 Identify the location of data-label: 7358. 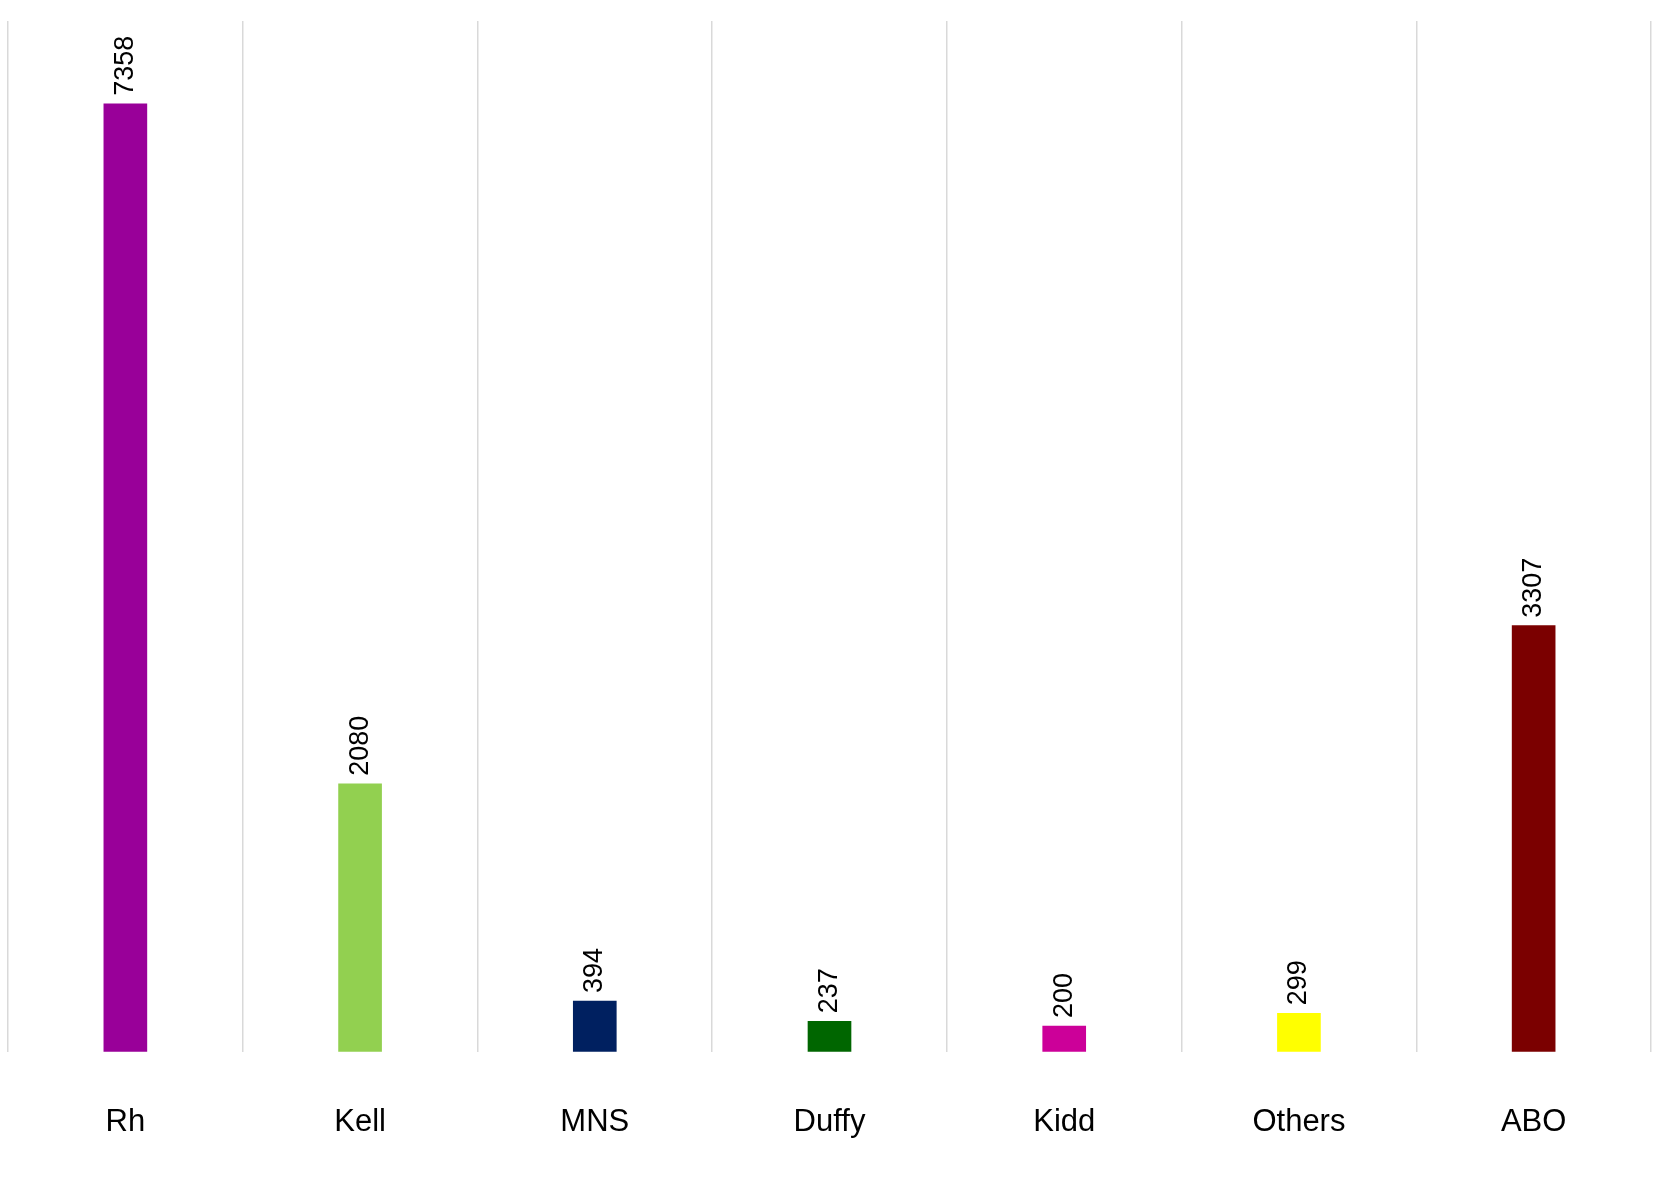
(123, 65).